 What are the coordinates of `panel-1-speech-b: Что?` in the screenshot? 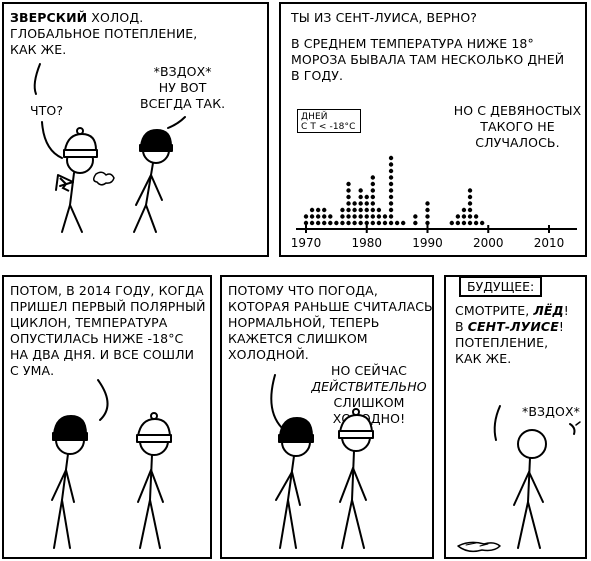 It's located at (47, 110).